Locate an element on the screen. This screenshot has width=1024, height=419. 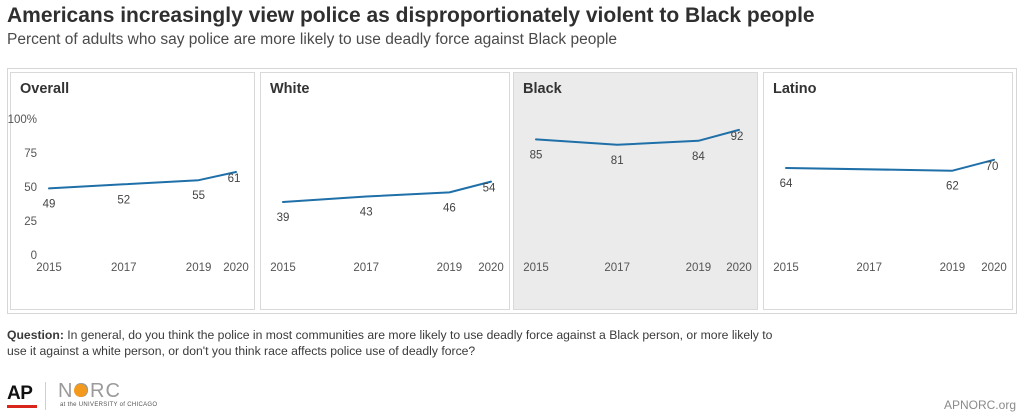
panel-chart-svg: 2015 2017 2019 2020 39 43 46 54 is located at coordinates (387, 227).